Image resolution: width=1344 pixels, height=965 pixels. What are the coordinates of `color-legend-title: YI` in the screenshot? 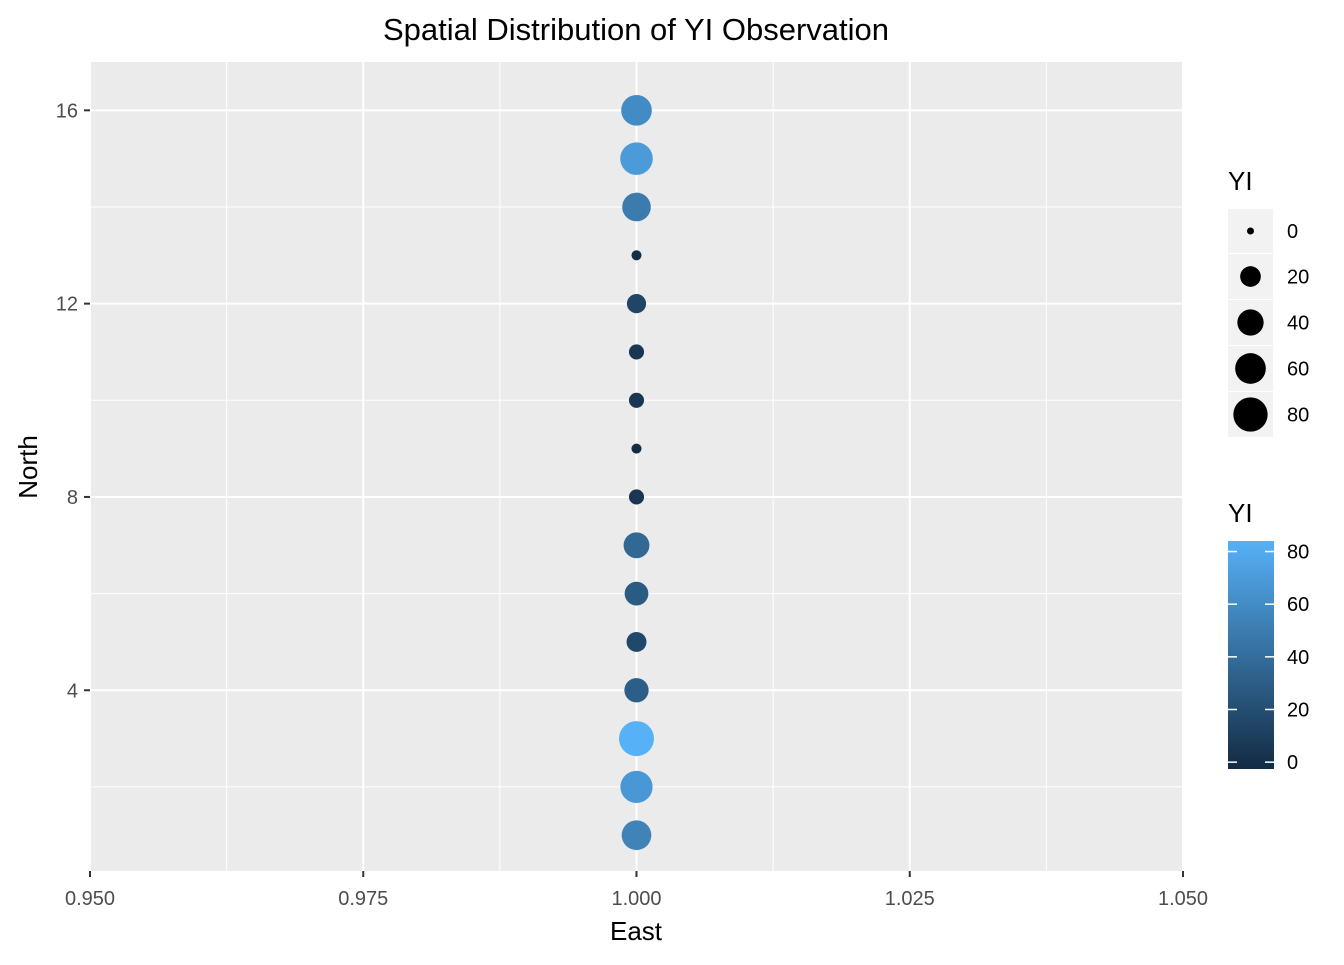 It's located at (1240, 513).